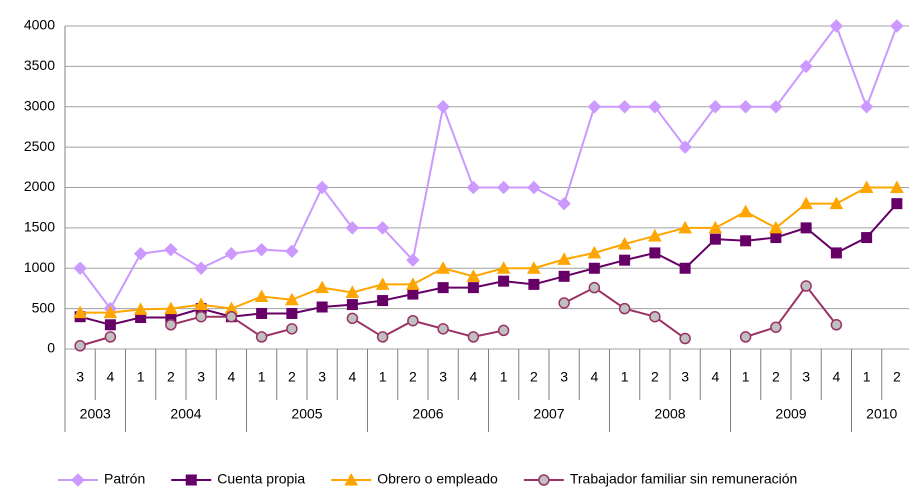 This screenshot has width=909, height=489. I want to click on y-tick-label: 3500, so click(39, 65).